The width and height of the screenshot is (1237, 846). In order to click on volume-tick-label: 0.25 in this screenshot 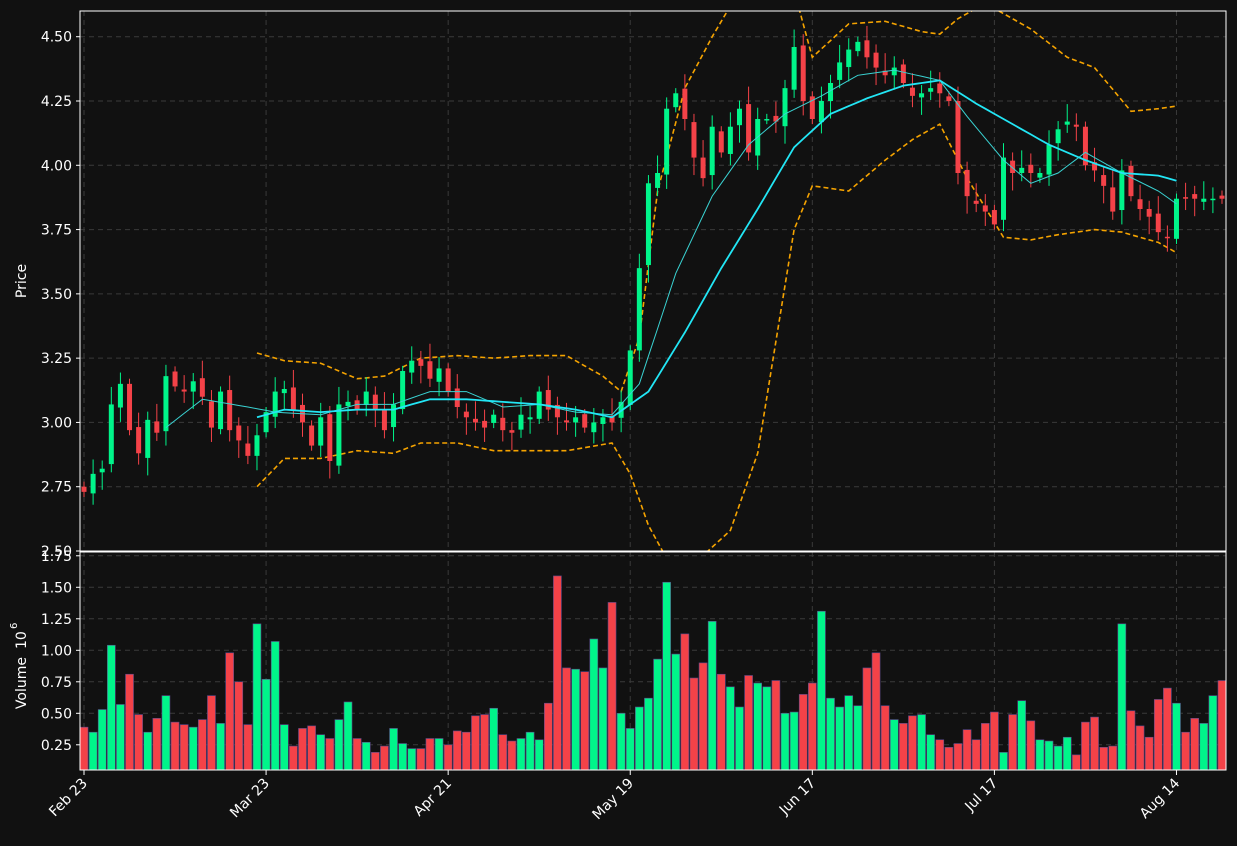, I will do `click(56, 746)`.